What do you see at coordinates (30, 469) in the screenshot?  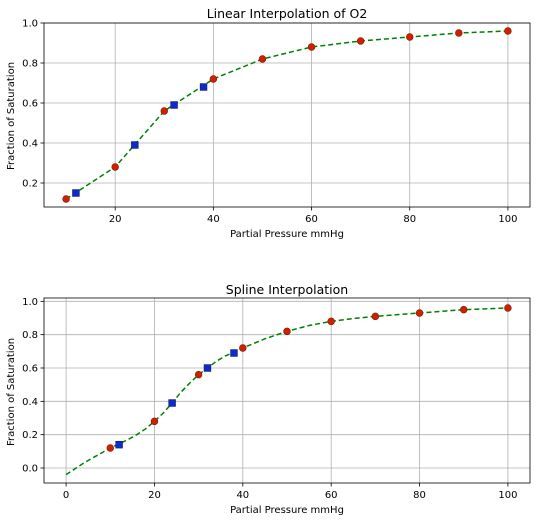 I see `y-tick-label: 0.0` at bounding box center [30, 469].